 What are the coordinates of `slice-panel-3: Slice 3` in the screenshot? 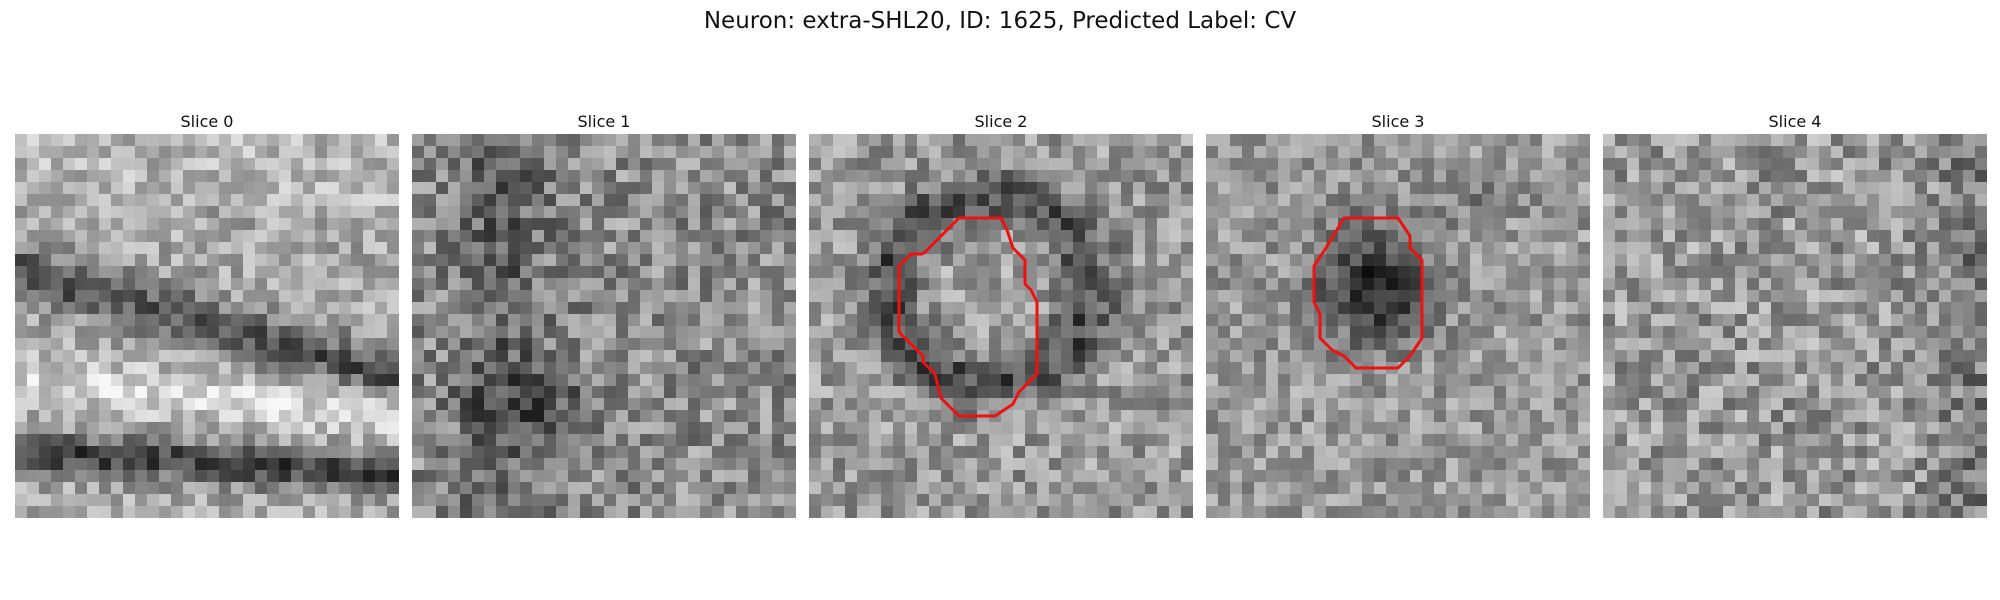 It's located at (1398, 314).